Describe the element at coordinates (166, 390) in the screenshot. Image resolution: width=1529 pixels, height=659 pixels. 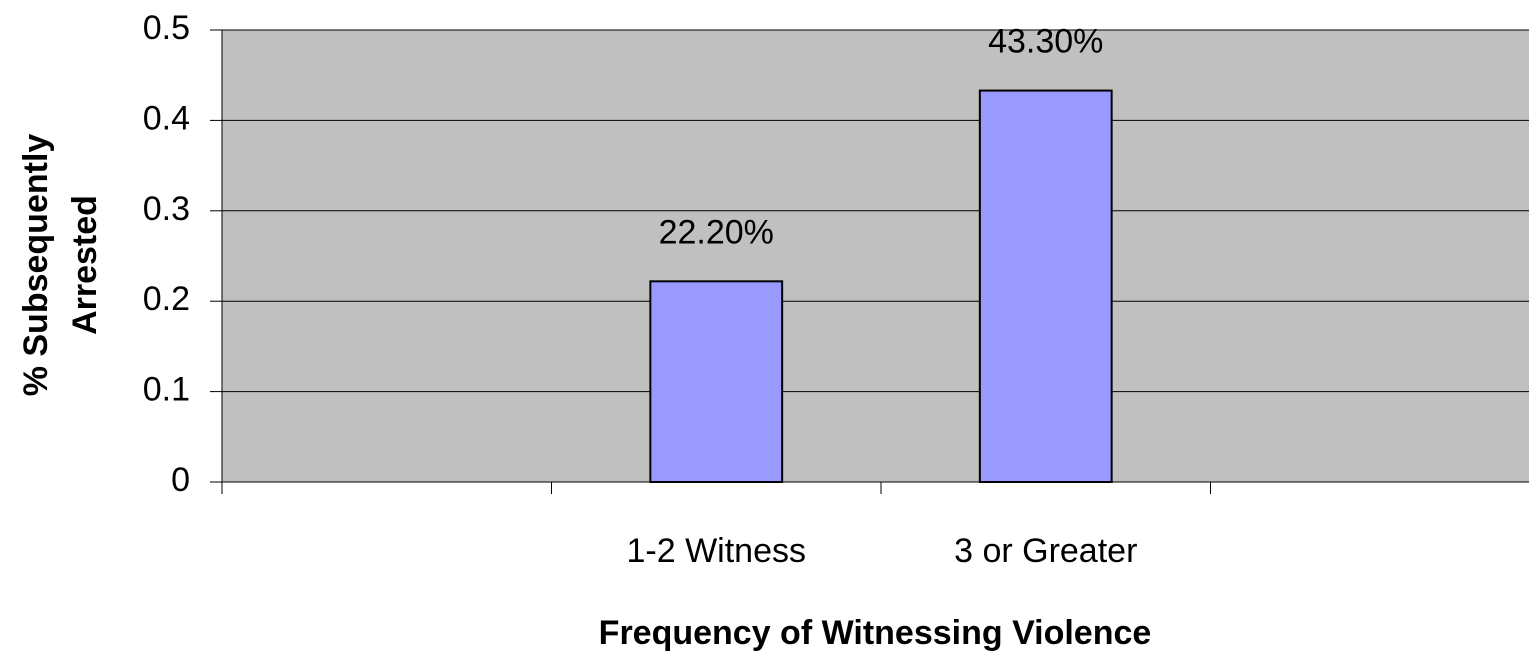
I see `y-tick-label: 0.1` at that location.